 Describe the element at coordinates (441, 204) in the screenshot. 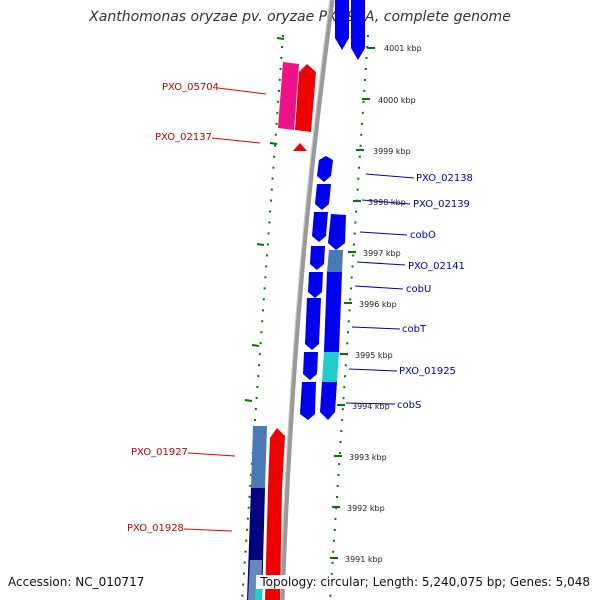

I see `gene-label: PXO_02139` at that location.